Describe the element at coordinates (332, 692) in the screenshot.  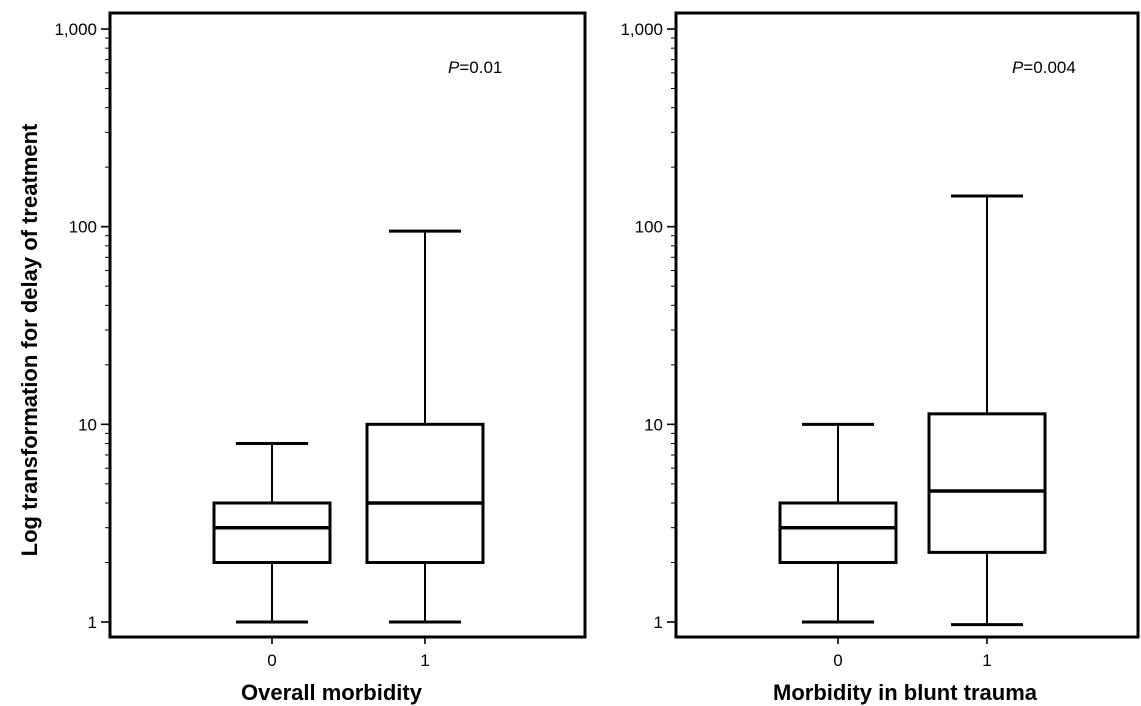
I see `x-axis-label: Overall morbidity` at that location.